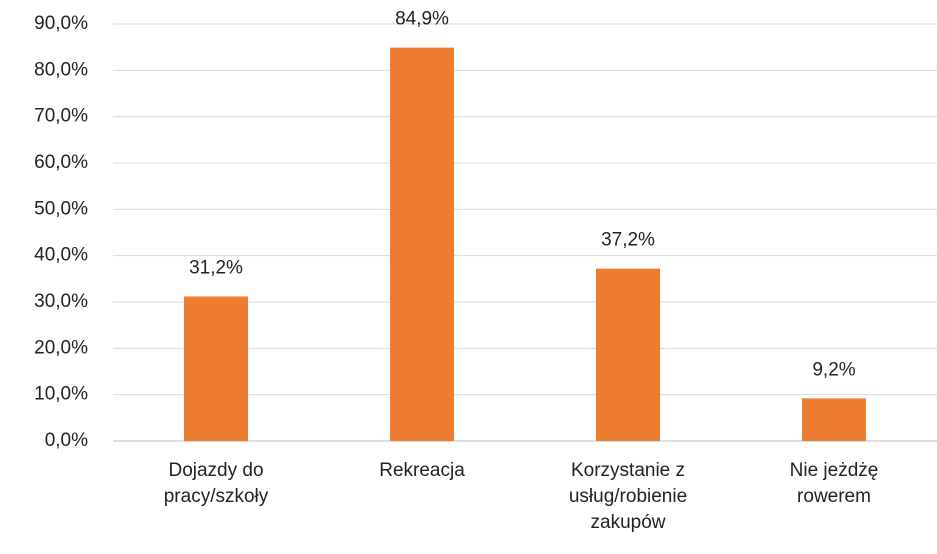  I want to click on y-tick-label: 40,0%, so click(61, 255).